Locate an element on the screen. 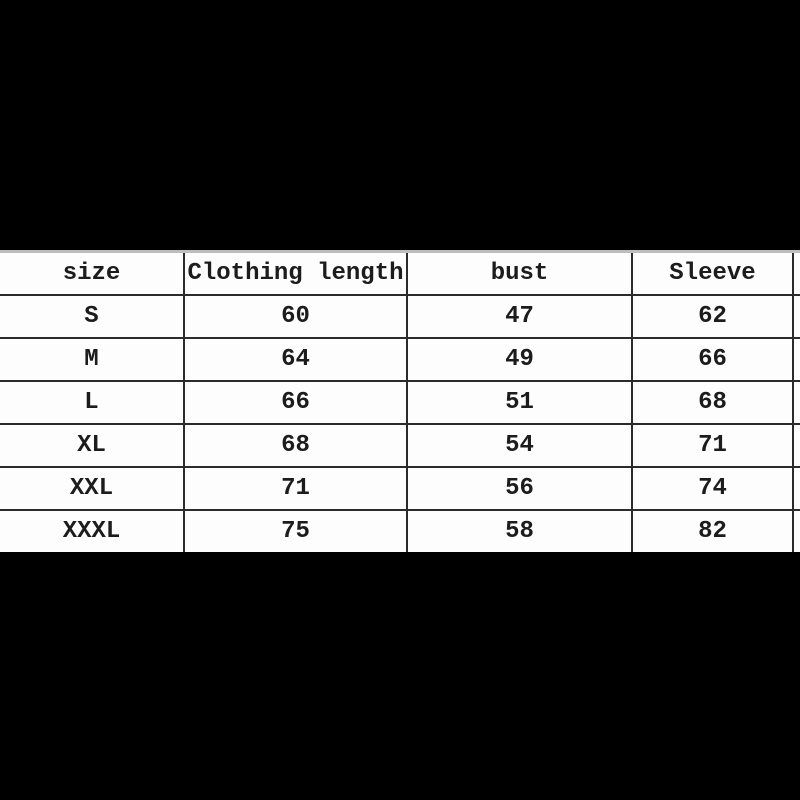  table-cell-clothing-length: 75 is located at coordinates (296, 531).